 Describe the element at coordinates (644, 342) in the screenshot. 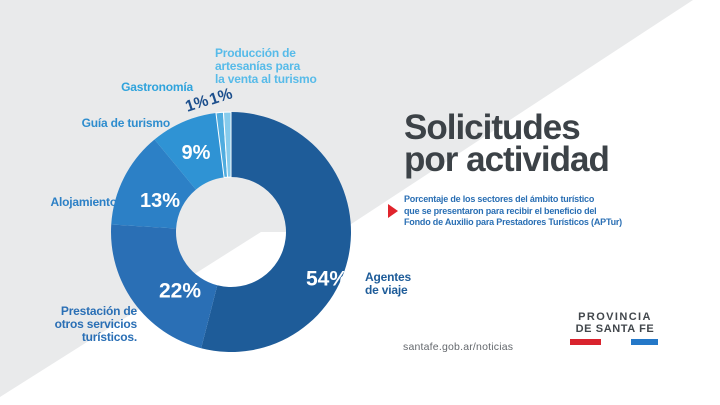

I see `logo-blue-bar` at that location.